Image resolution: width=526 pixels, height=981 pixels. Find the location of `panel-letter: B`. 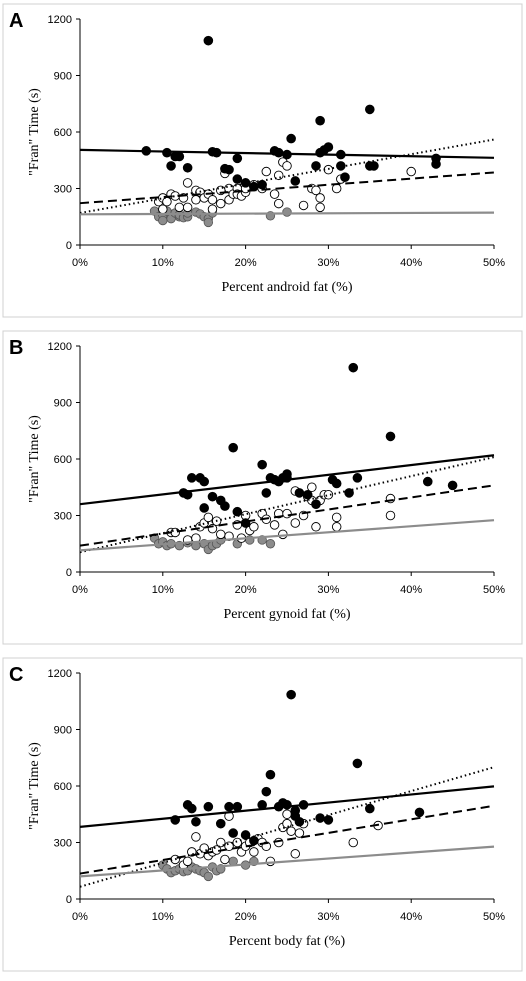

panel-letter: B is located at coordinates (16, 348).